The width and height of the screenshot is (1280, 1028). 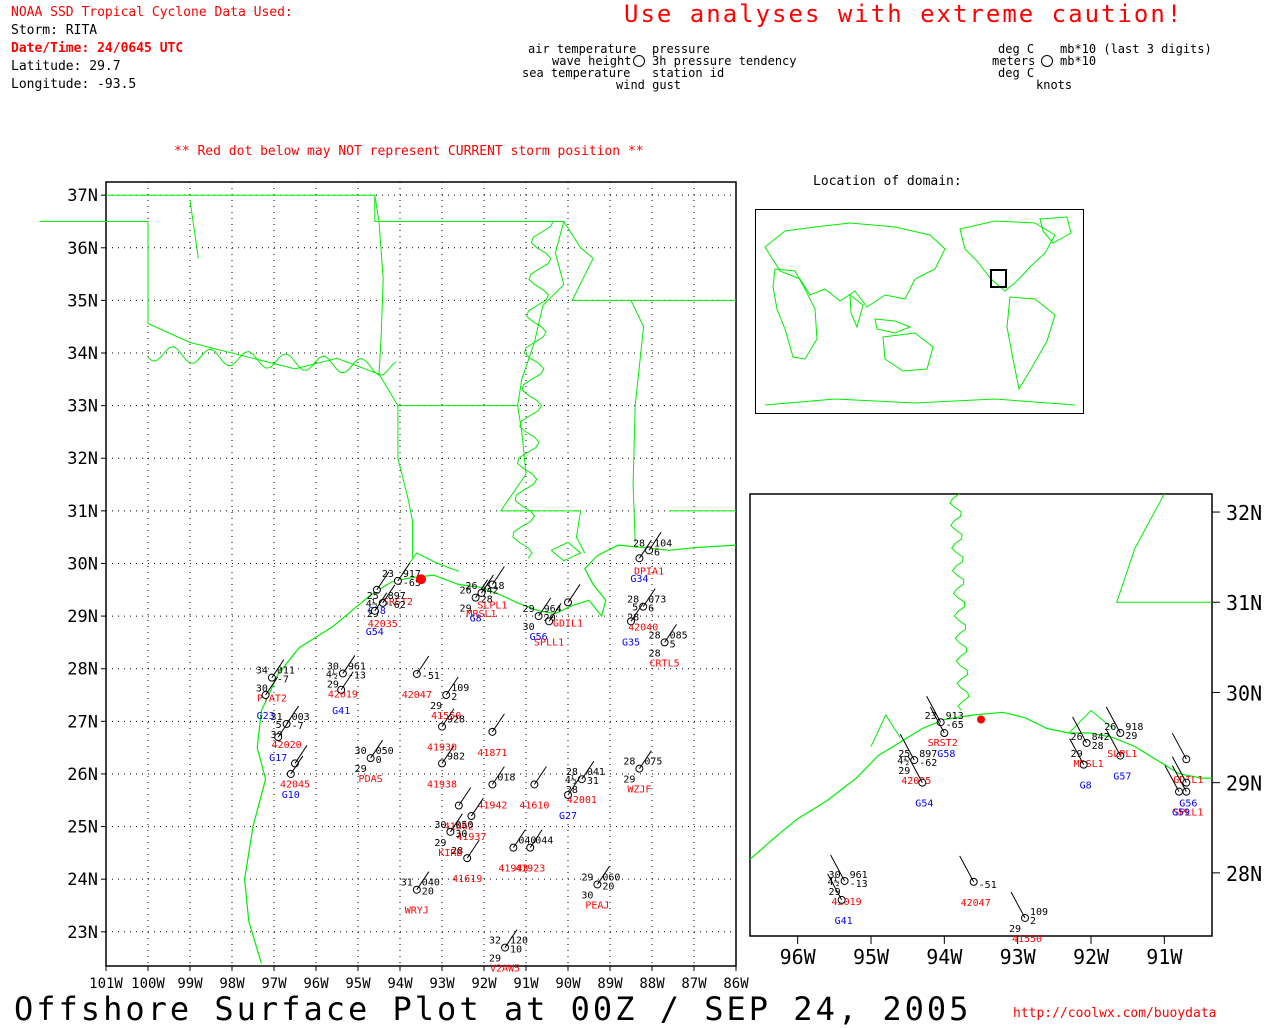 What do you see at coordinates (1122, 777) in the screenshot?
I see `station-id-label: G57` at bounding box center [1122, 777].